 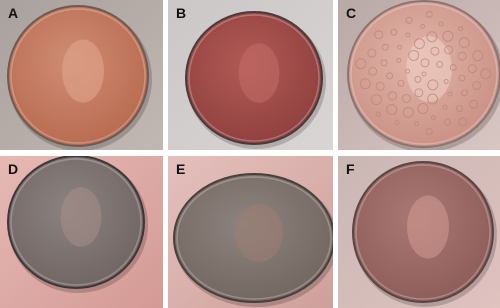 What do you see at coordinates (351, 13) in the screenshot?
I see `panel-label: C` at bounding box center [351, 13].